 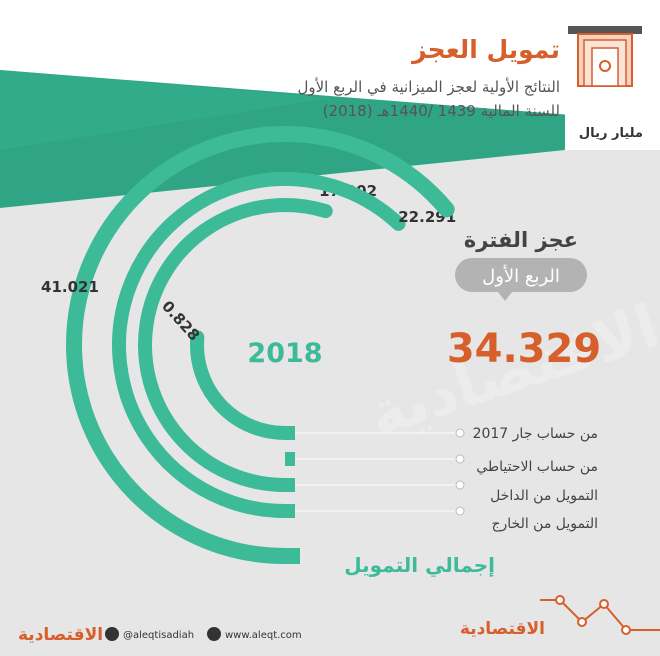 I want to click on footer-brand: الاقتصادية, so click(x=502, y=629).